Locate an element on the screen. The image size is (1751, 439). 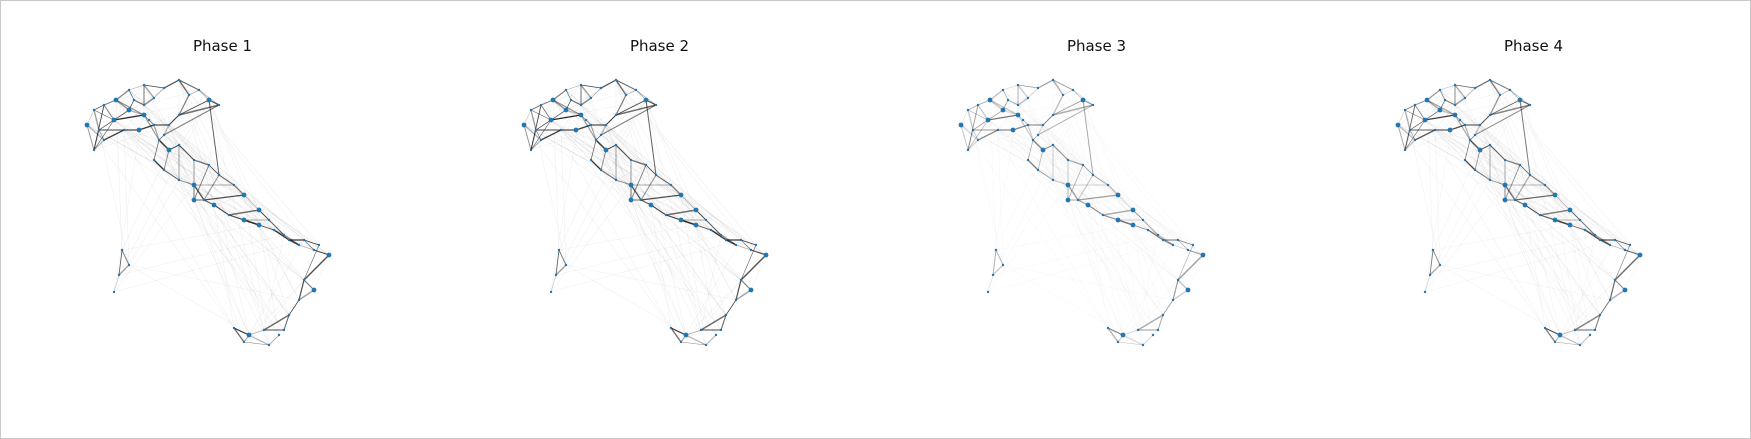
network-nodes is located at coordinates (208, 212).